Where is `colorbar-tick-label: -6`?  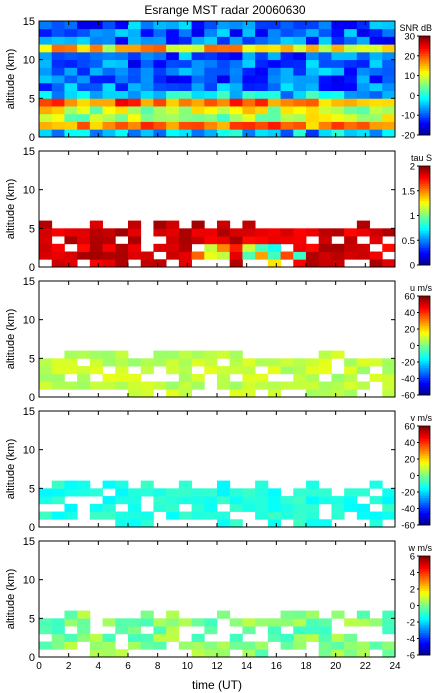 colorbar-tick-label: -6 is located at coordinates (411, 656).